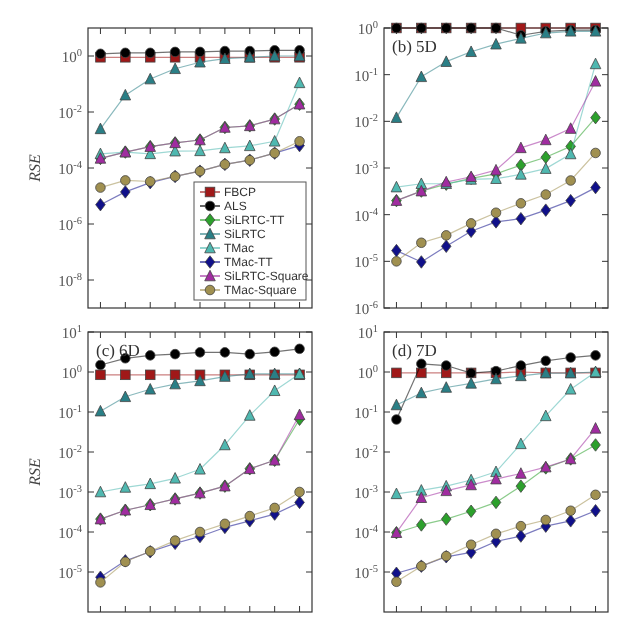 Image resolution: width=640 pixels, height=640 pixels. I want to click on annotation: (c) 6D, so click(118, 350).